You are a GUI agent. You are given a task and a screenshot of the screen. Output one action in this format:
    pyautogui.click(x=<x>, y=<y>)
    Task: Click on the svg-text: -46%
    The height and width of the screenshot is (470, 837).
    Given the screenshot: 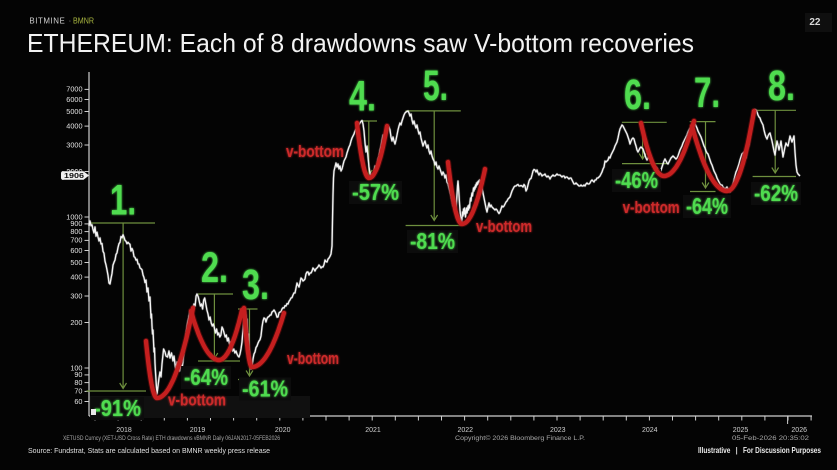 What is the action you would take?
    pyautogui.click(x=636, y=180)
    